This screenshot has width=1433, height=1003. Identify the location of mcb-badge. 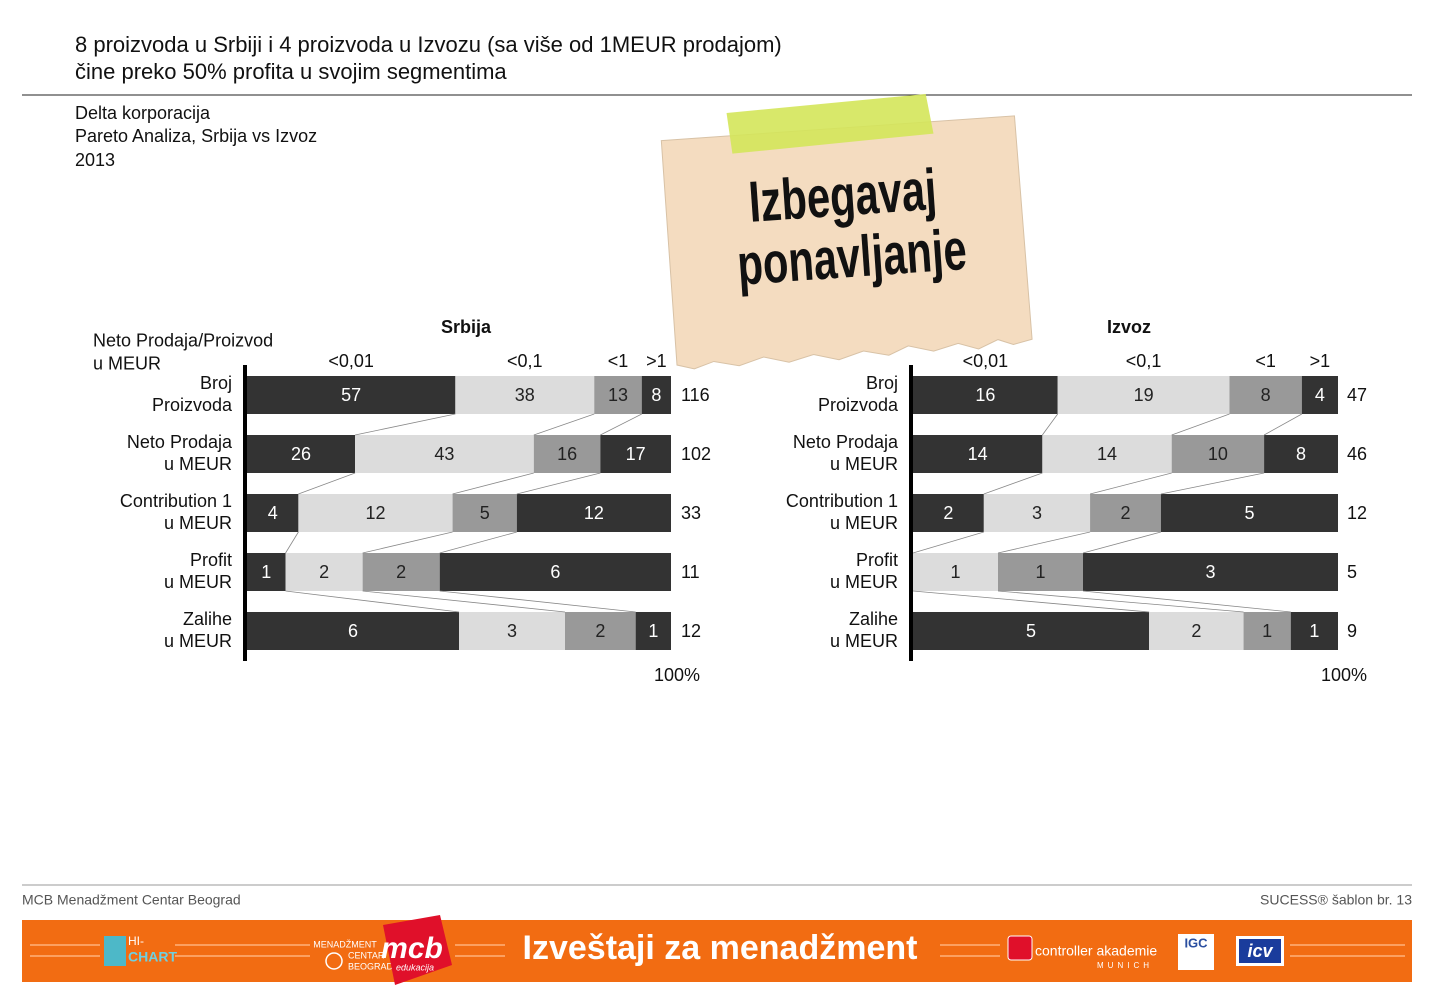
(417, 950).